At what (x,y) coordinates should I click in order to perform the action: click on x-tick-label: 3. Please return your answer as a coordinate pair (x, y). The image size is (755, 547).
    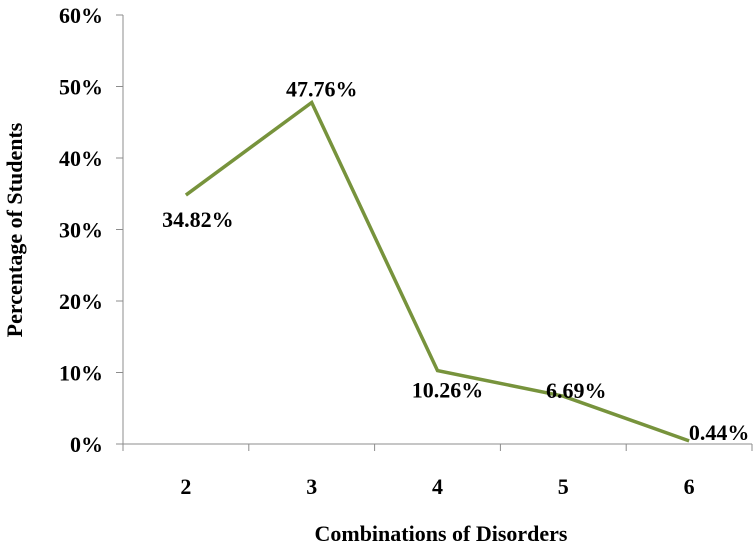
    Looking at the image, I should click on (311, 486).